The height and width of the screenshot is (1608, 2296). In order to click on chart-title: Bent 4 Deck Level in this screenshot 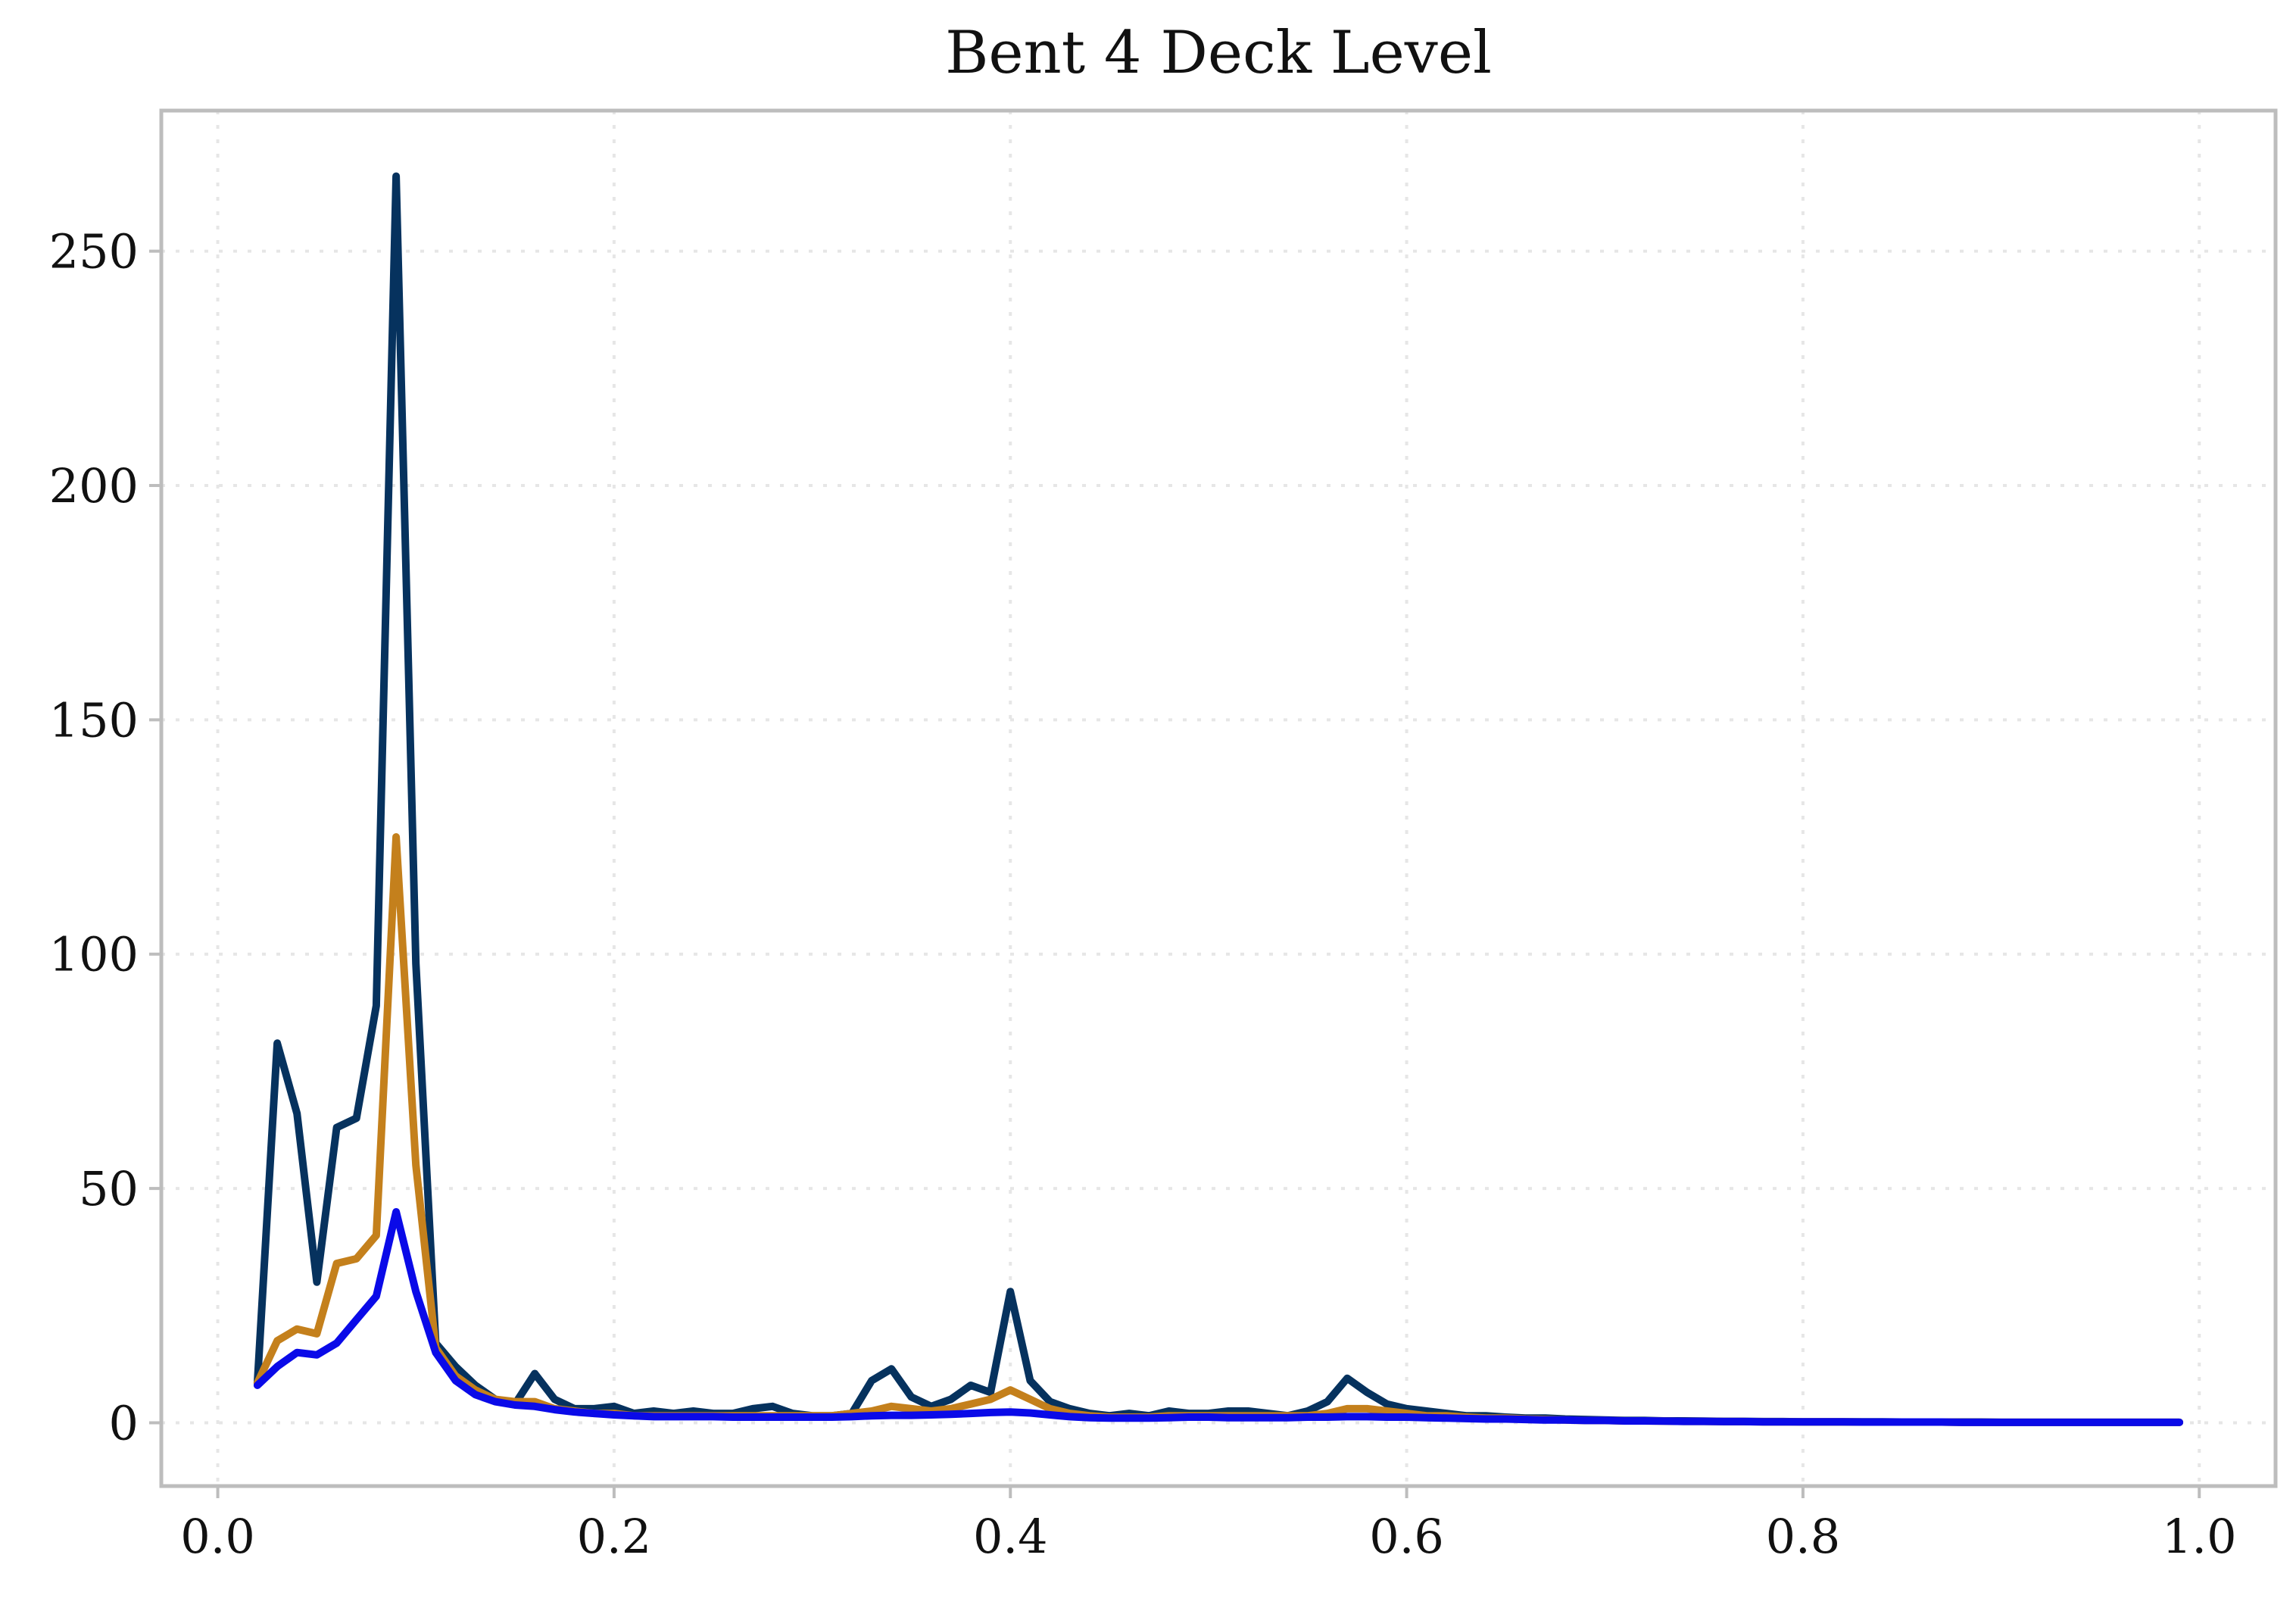, I will do `click(1218, 53)`.